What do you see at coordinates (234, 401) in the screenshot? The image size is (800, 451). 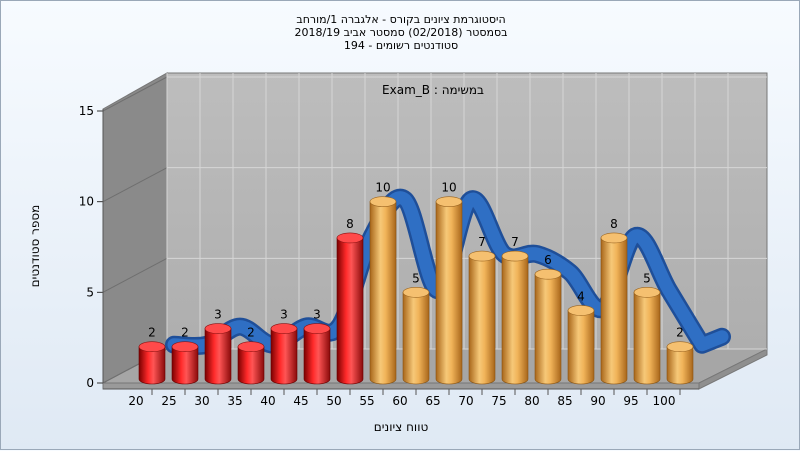 I see `x-tick-label: 35` at bounding box center [234, 401].